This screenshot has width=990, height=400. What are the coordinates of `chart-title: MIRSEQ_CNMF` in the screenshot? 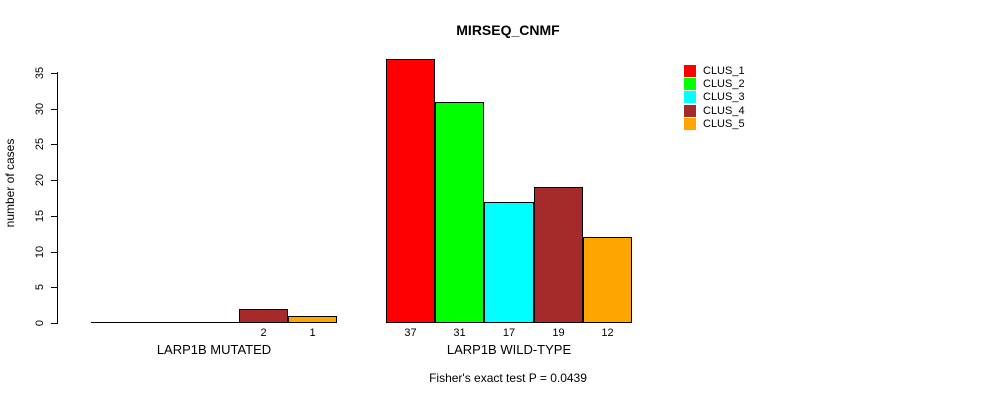 It's located at (508, 30).